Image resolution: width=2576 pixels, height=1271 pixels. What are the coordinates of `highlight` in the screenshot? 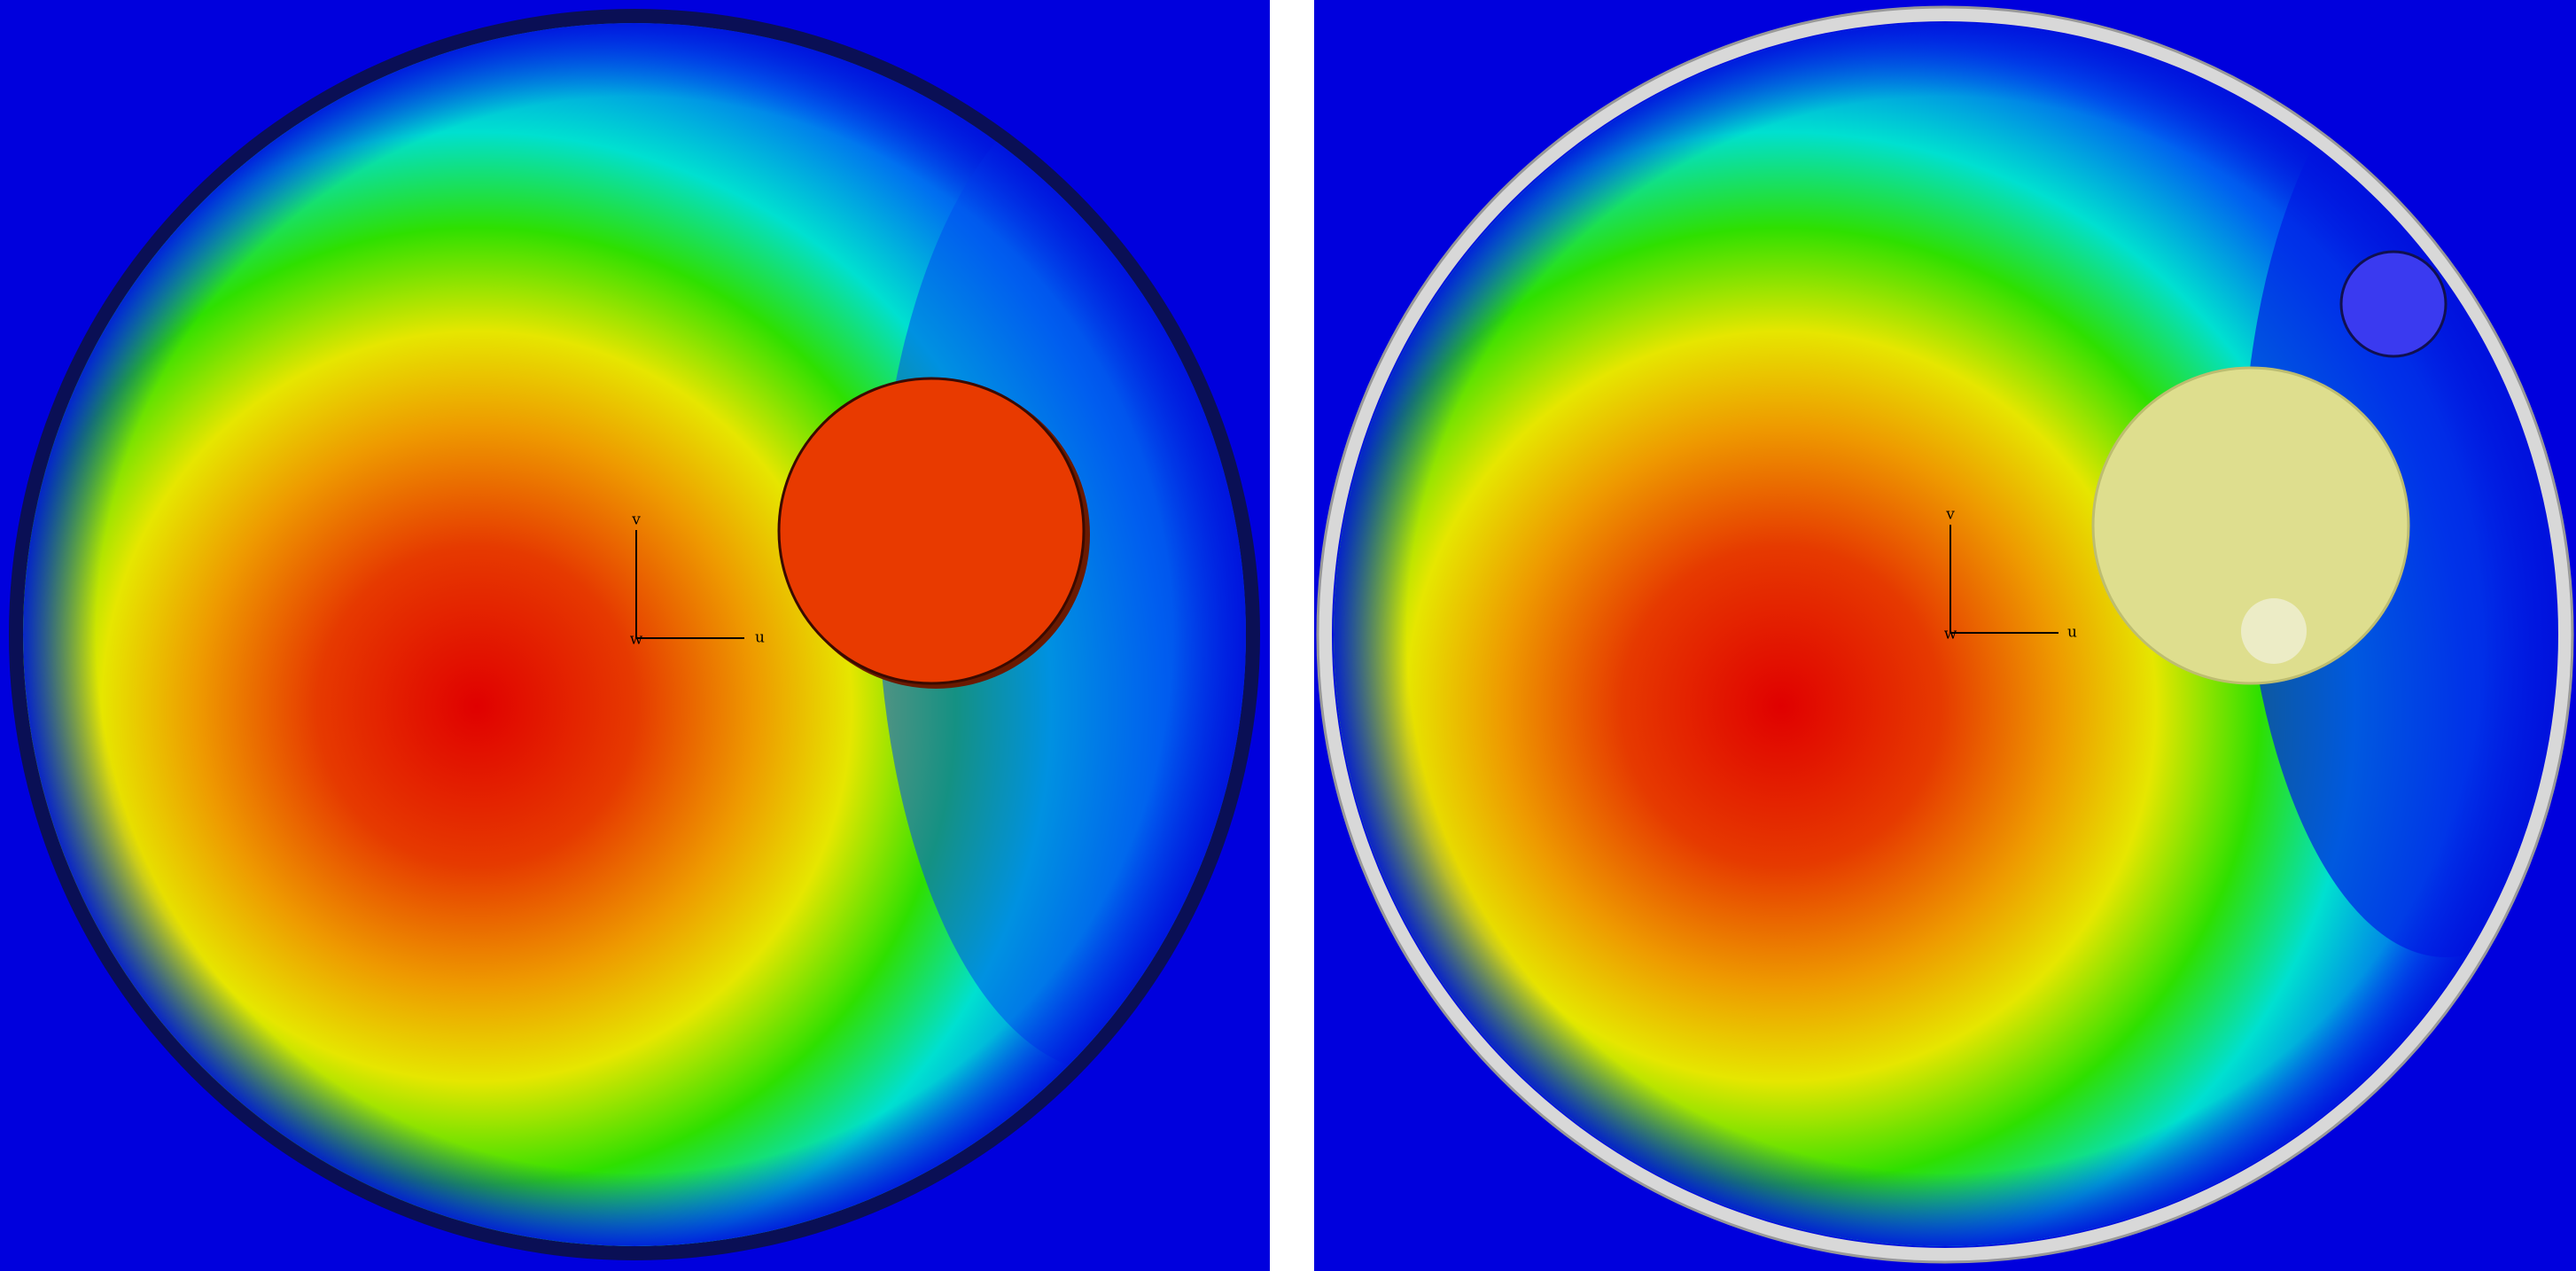 It's located at (2274, 631).